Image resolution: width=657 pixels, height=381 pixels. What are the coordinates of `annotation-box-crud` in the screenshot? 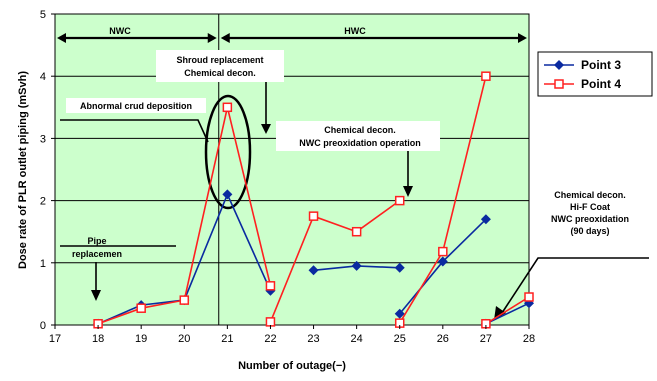 It's located at (136, 105).